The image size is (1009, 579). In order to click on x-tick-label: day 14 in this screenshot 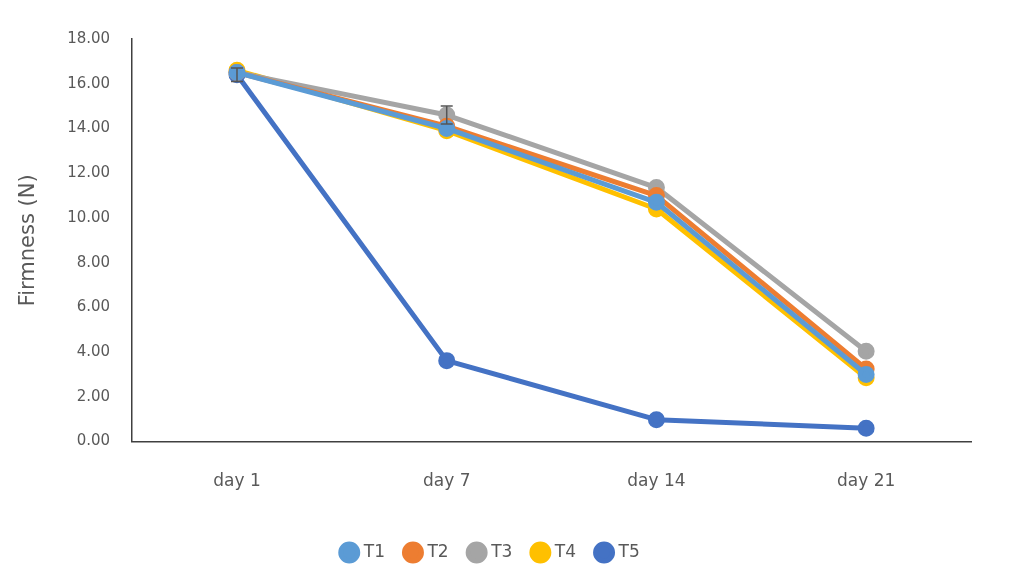, I will do `click(656, 480)`.